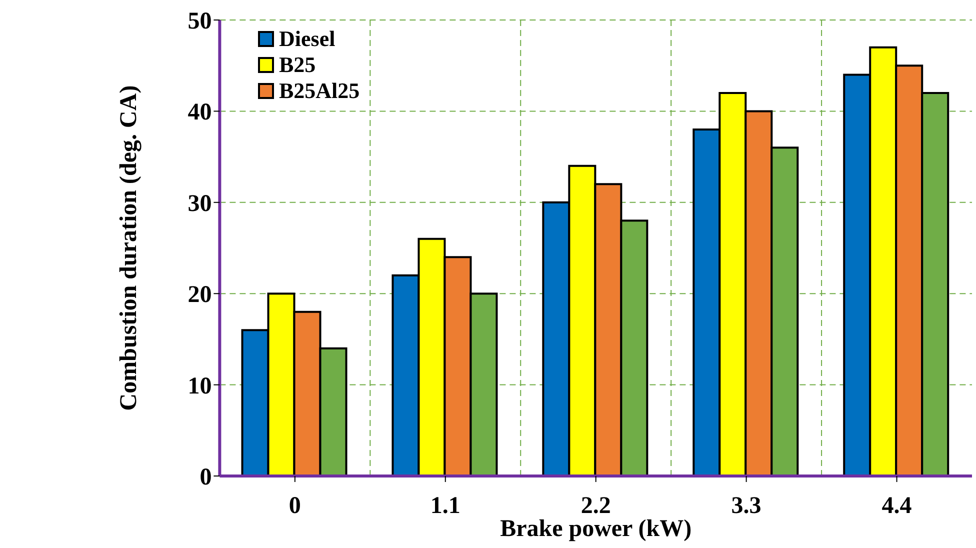 The height and width of the screenshot is (548, 976). What do you see at coordinates (319, 91) in the screenshot?
I see `legend-label: B25Al25` at bounding box center [319, 91].